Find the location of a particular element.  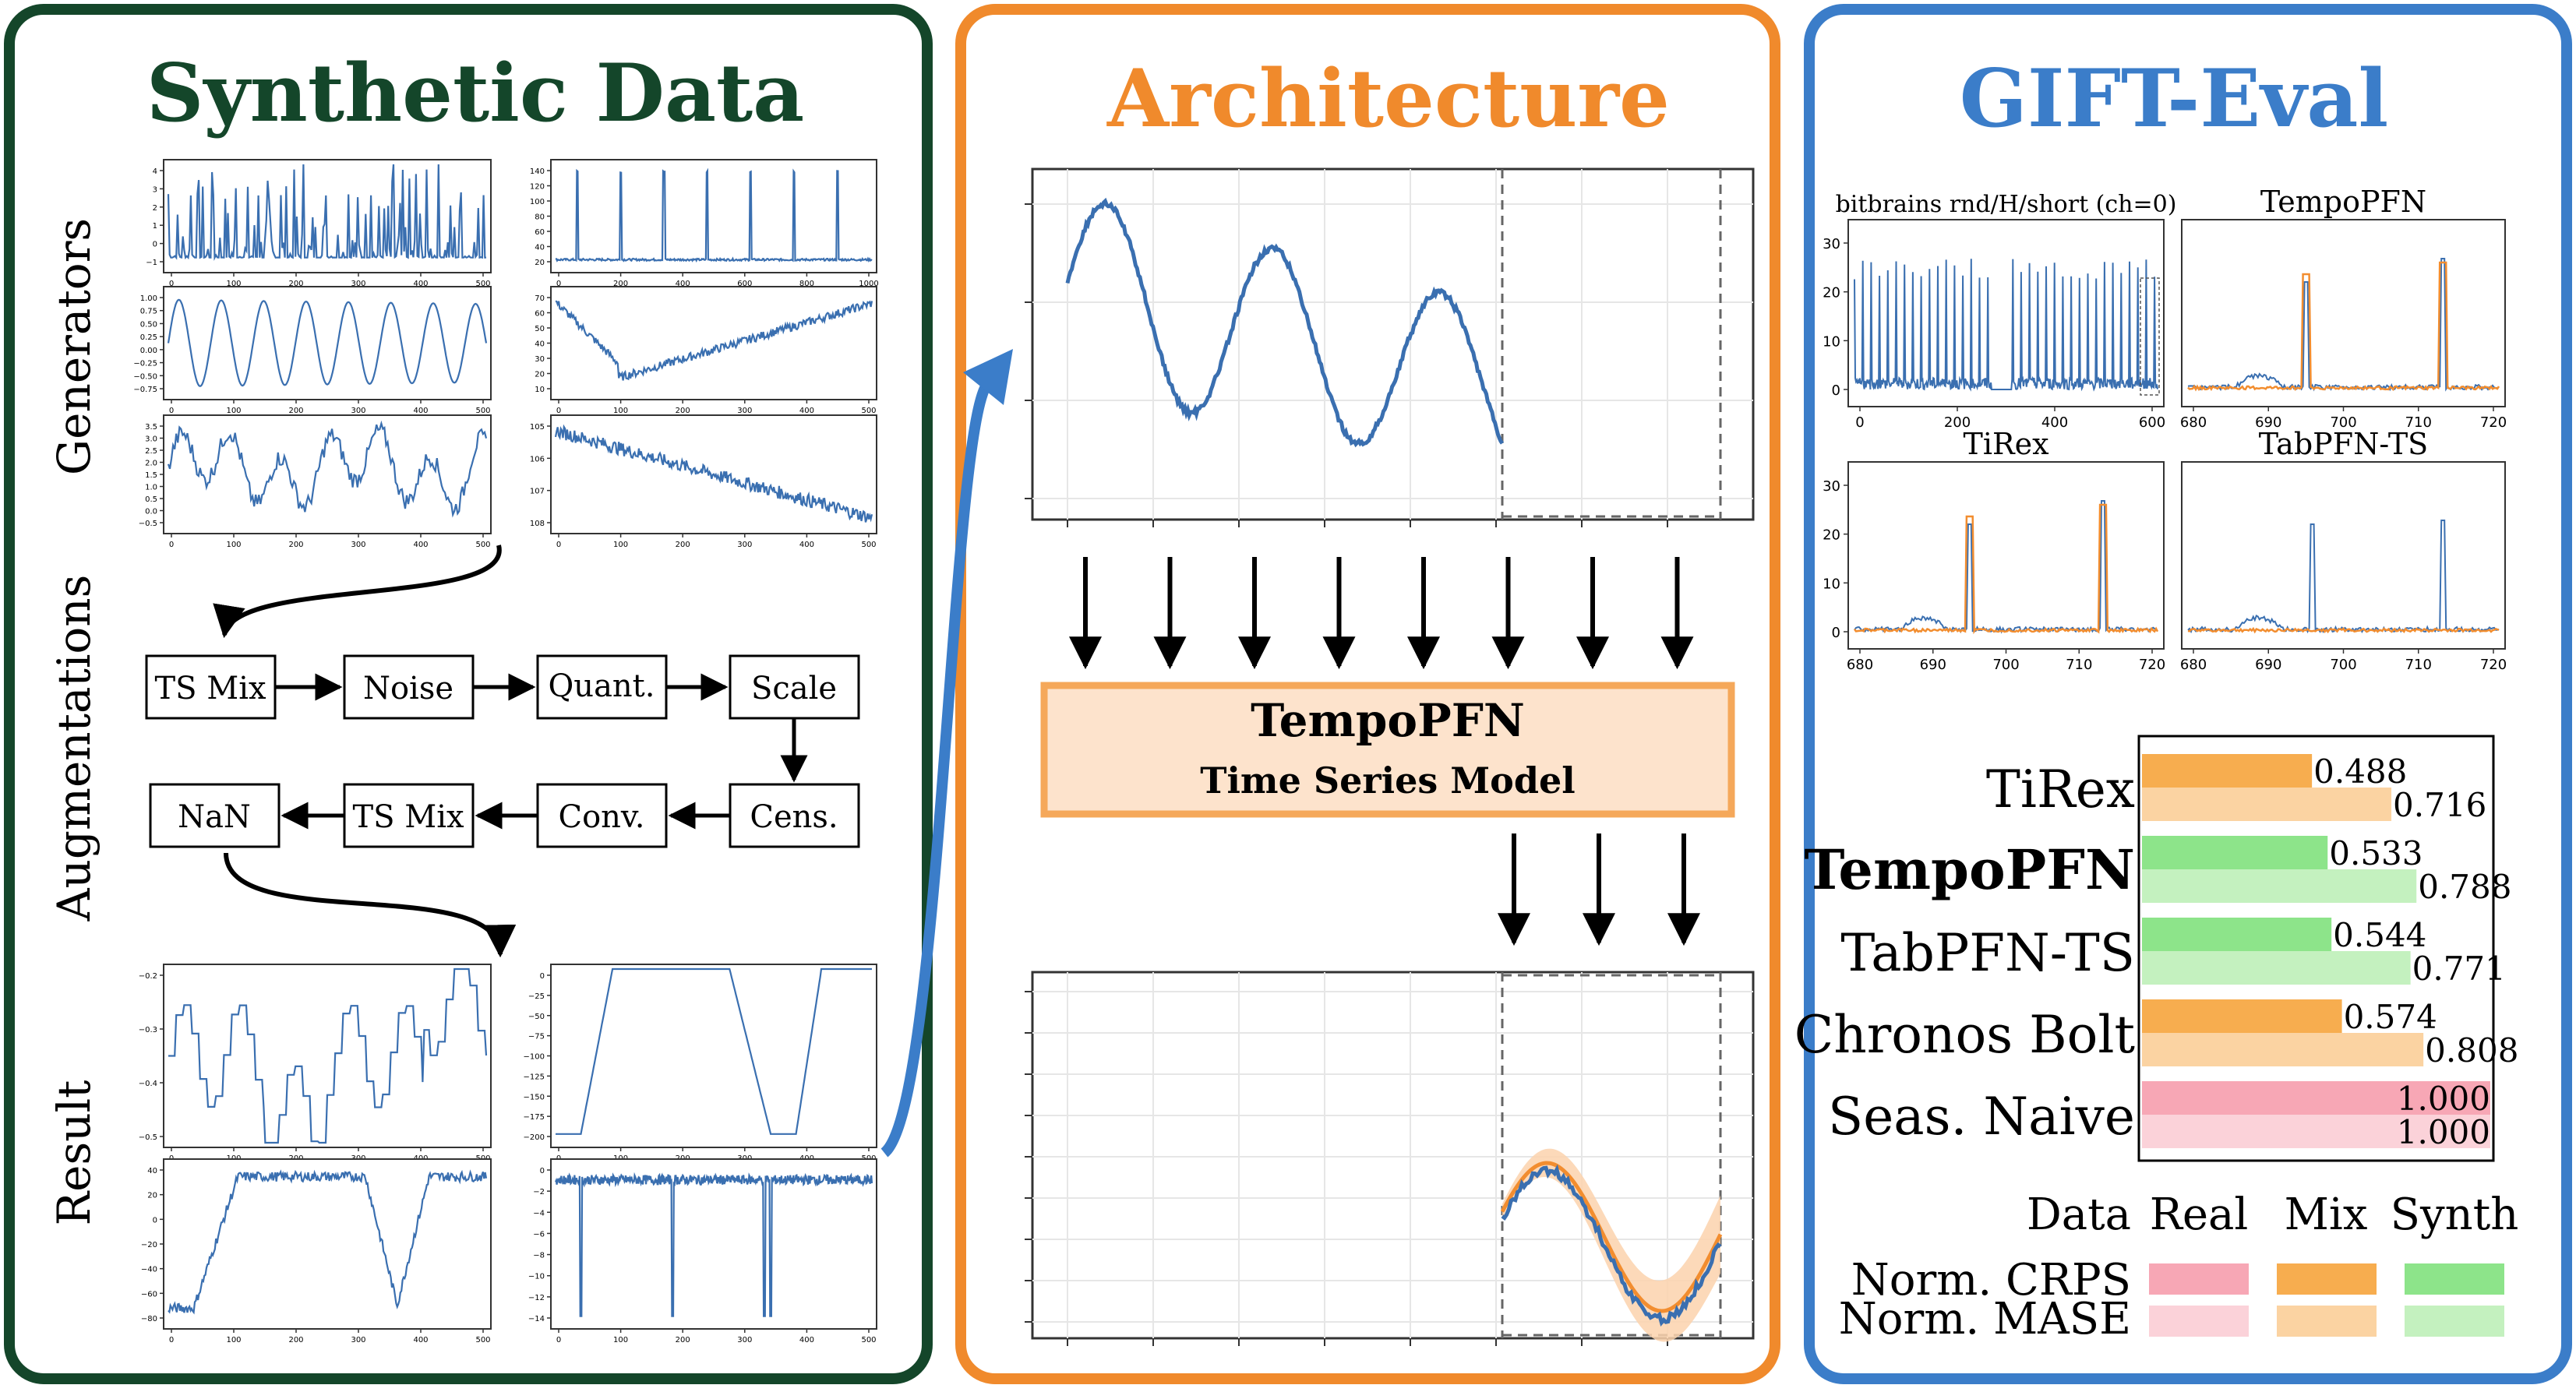

gift-forecast-series is located at coordinates (2006, 569).